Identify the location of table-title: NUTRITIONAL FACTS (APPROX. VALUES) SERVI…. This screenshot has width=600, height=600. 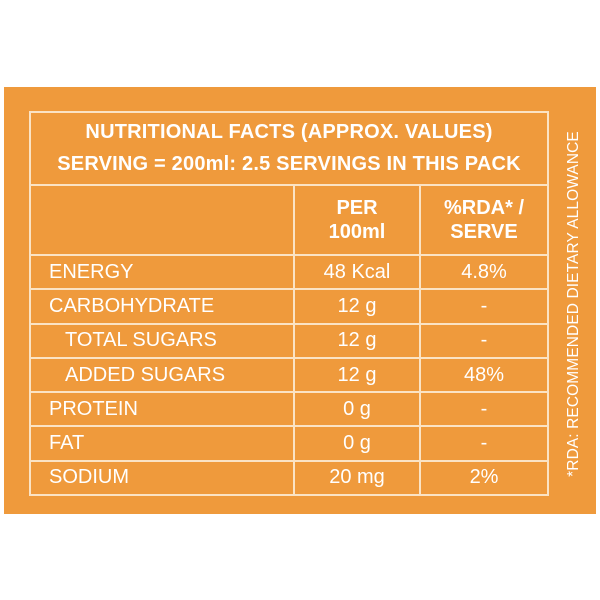
(289, 148).